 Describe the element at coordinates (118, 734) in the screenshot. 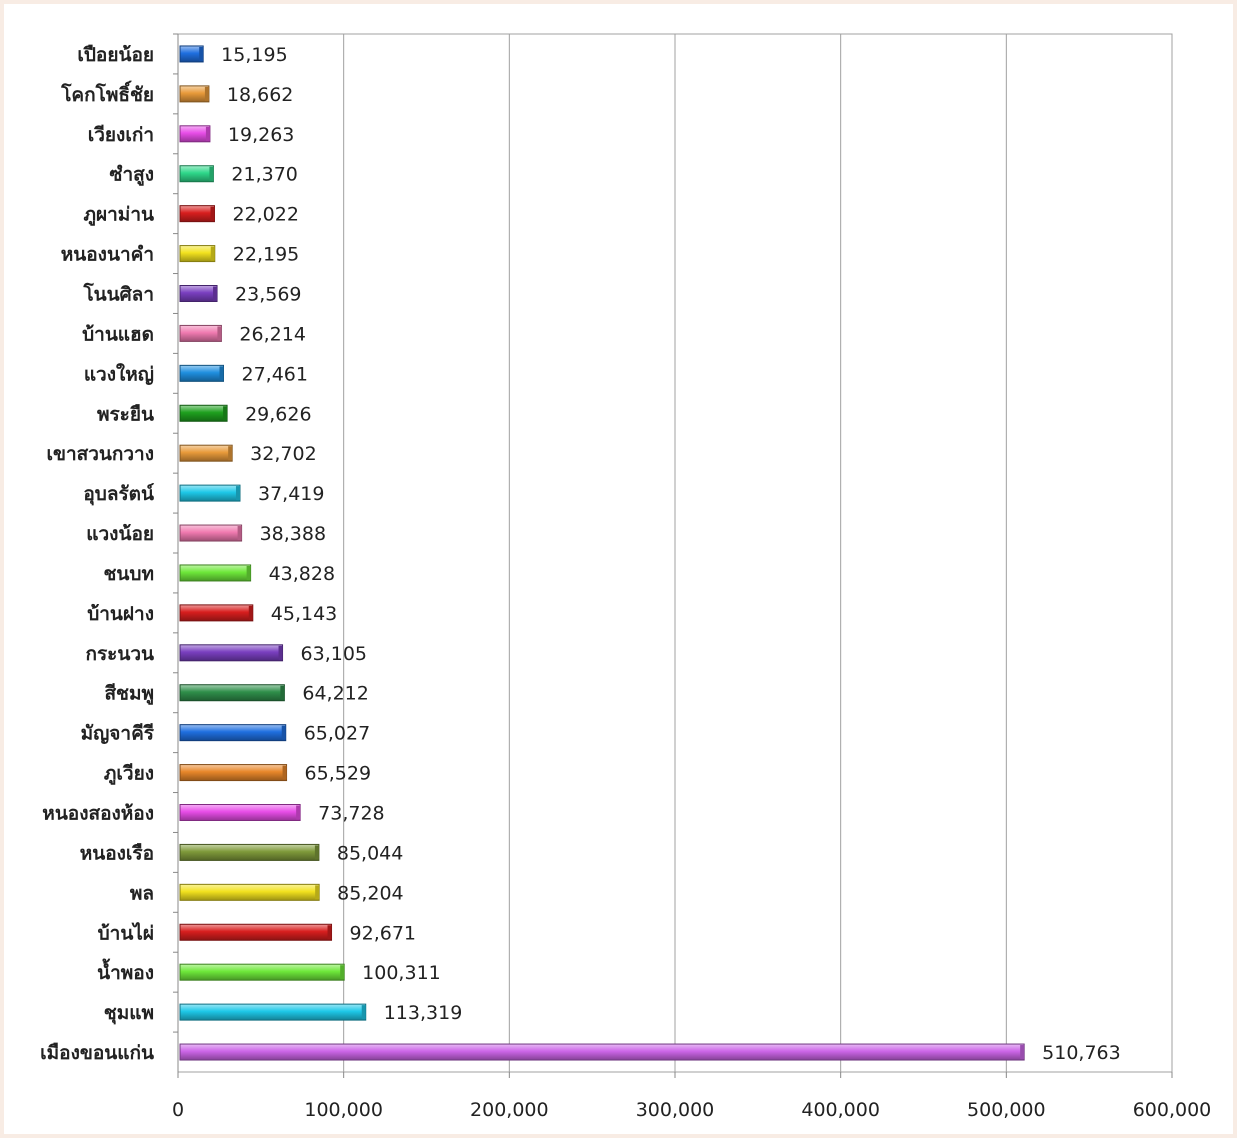

I see `category-label: มัญจาคีรี` at that location.